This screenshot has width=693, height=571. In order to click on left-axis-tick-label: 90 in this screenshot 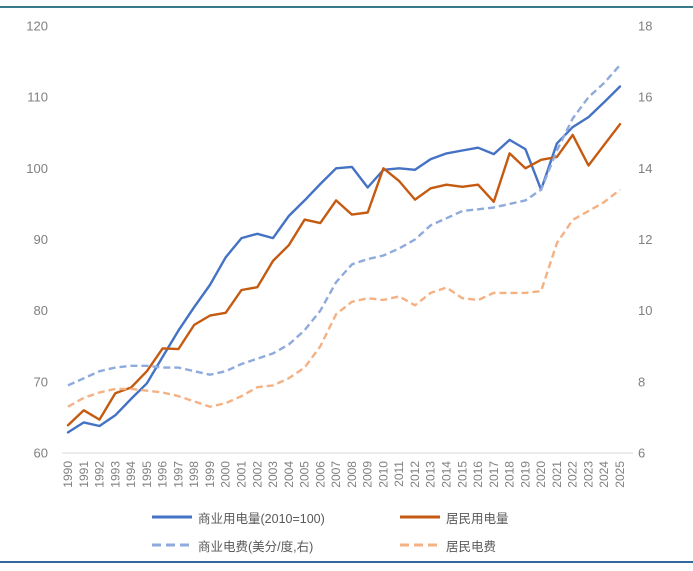, I will do `click(41, 239)`.